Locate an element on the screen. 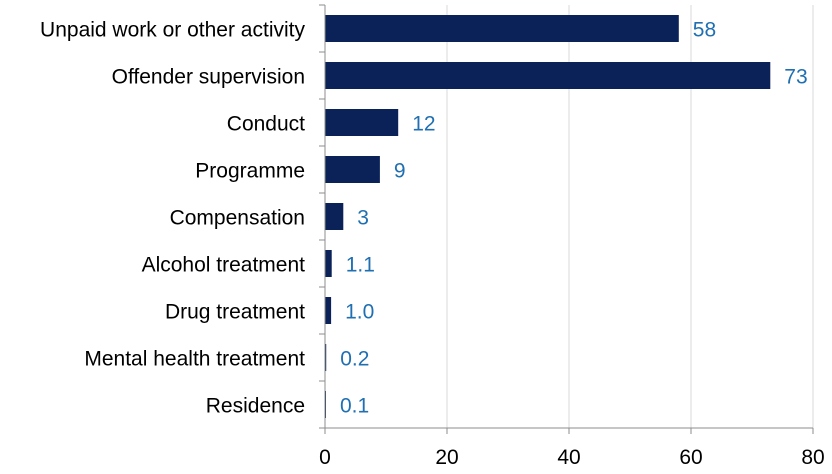  x-tick-labels: 0 20 40 60 80 is located at coordinates (572, 457).